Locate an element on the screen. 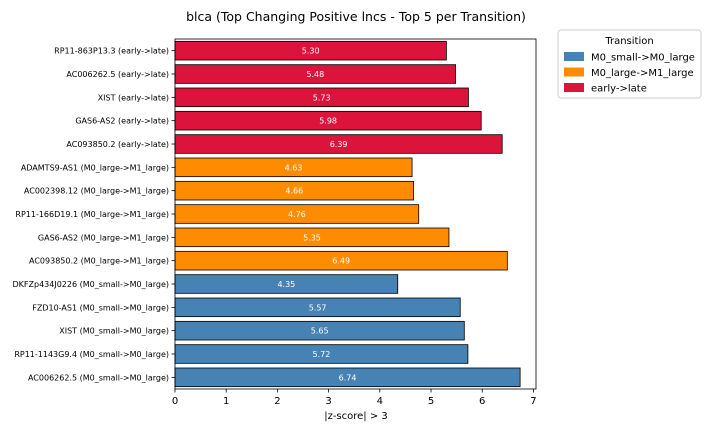 The image size is (720, 432). bar-value-label: 5.30 is located at coordinates (311, 51).